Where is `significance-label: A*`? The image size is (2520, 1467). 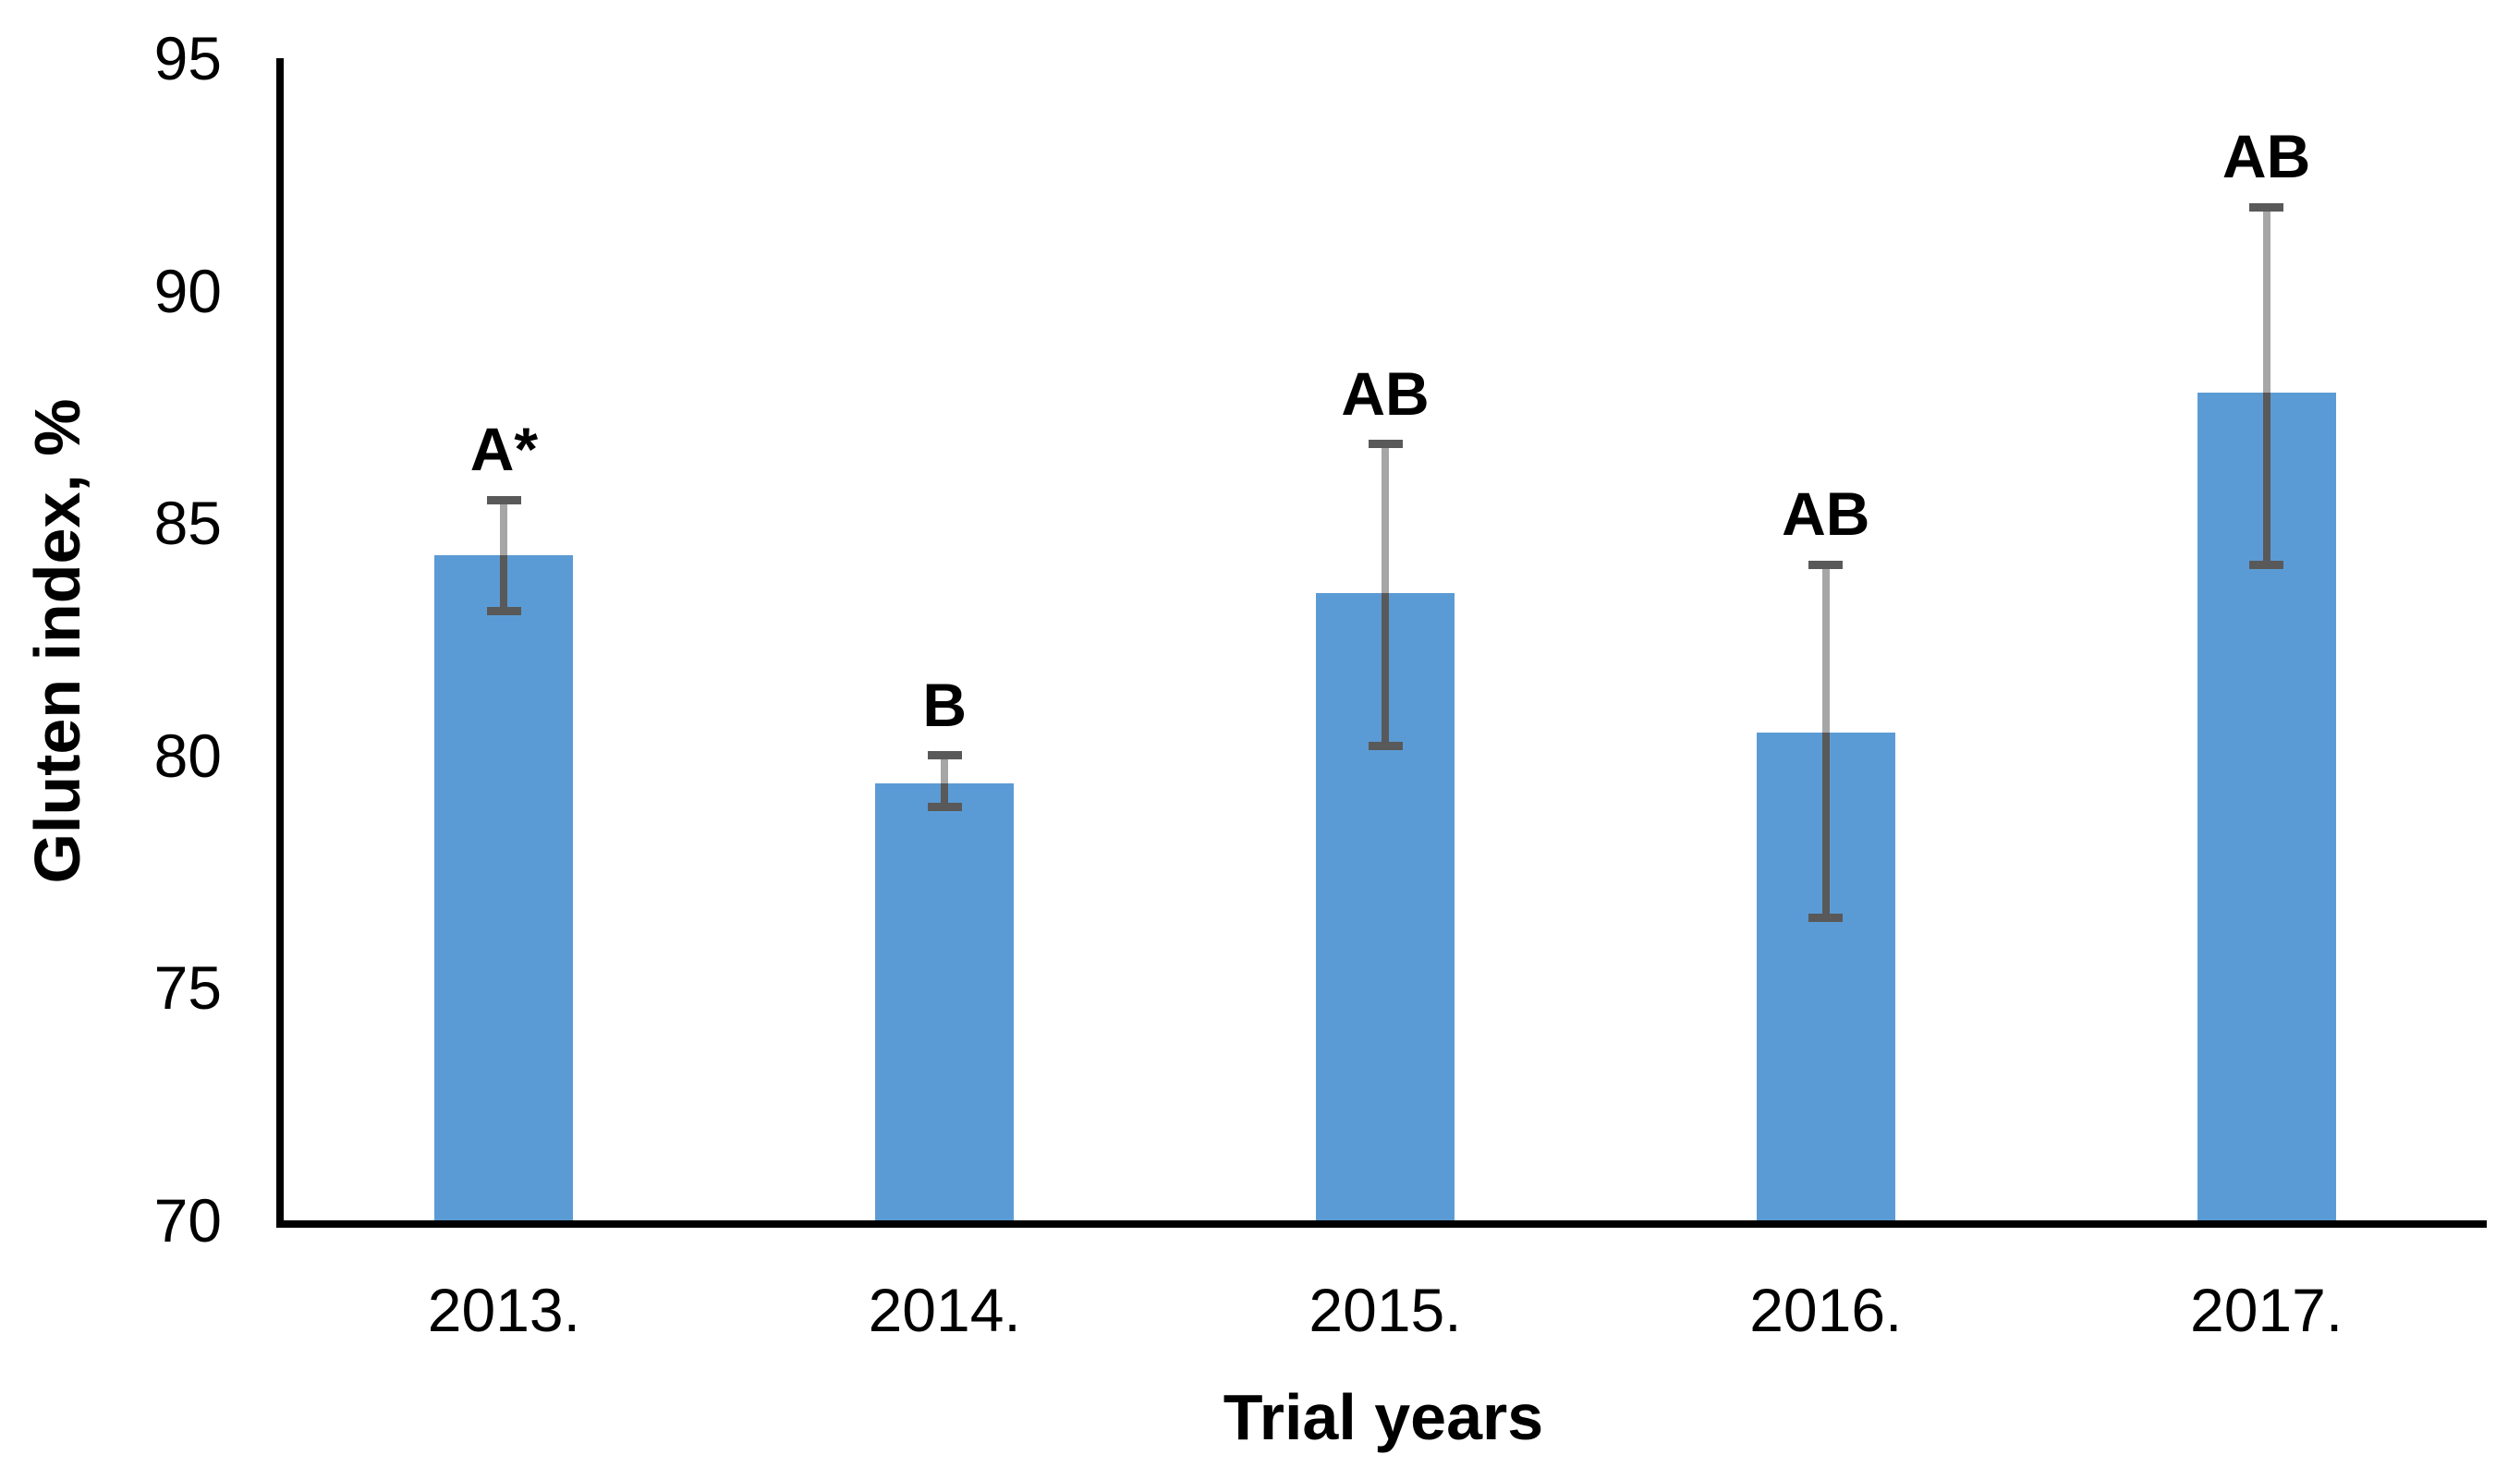 significance-label: A* is located at coordinates (504, 449).